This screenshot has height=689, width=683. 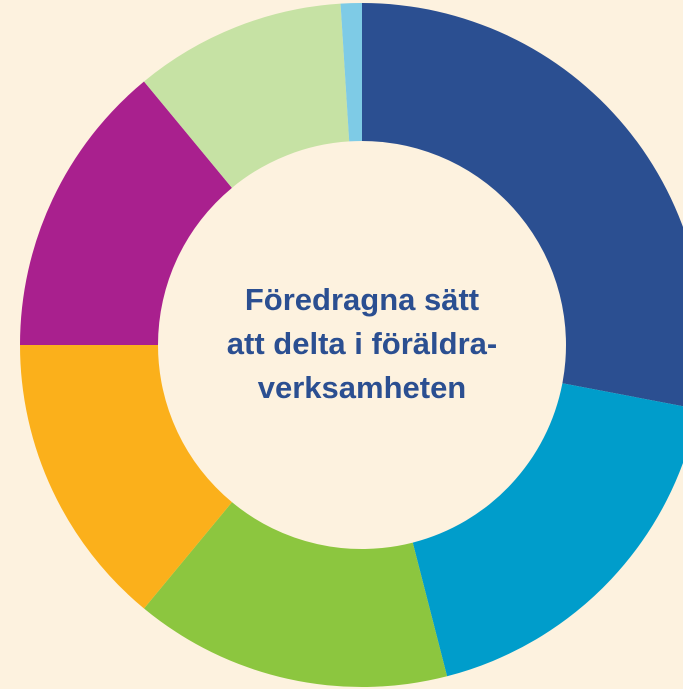 I want to click on chart-title: Föredragna sätt, so click(x=362, y=299).